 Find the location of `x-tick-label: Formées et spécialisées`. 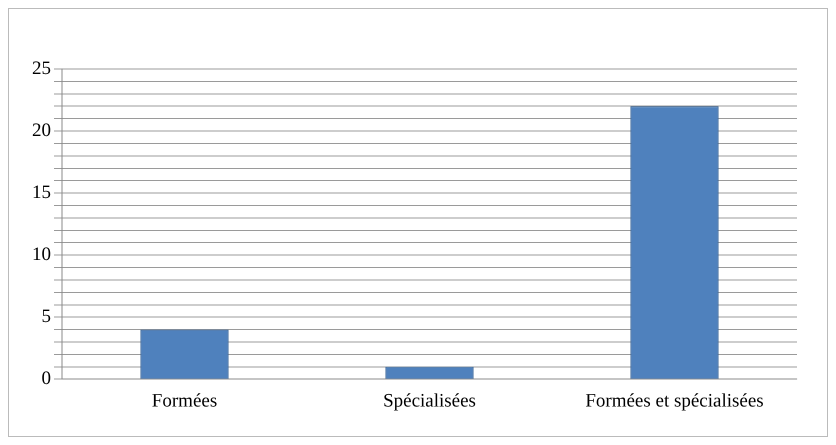

x-tick-label: Formées et spécialisées is located at coordinates (674, 401).